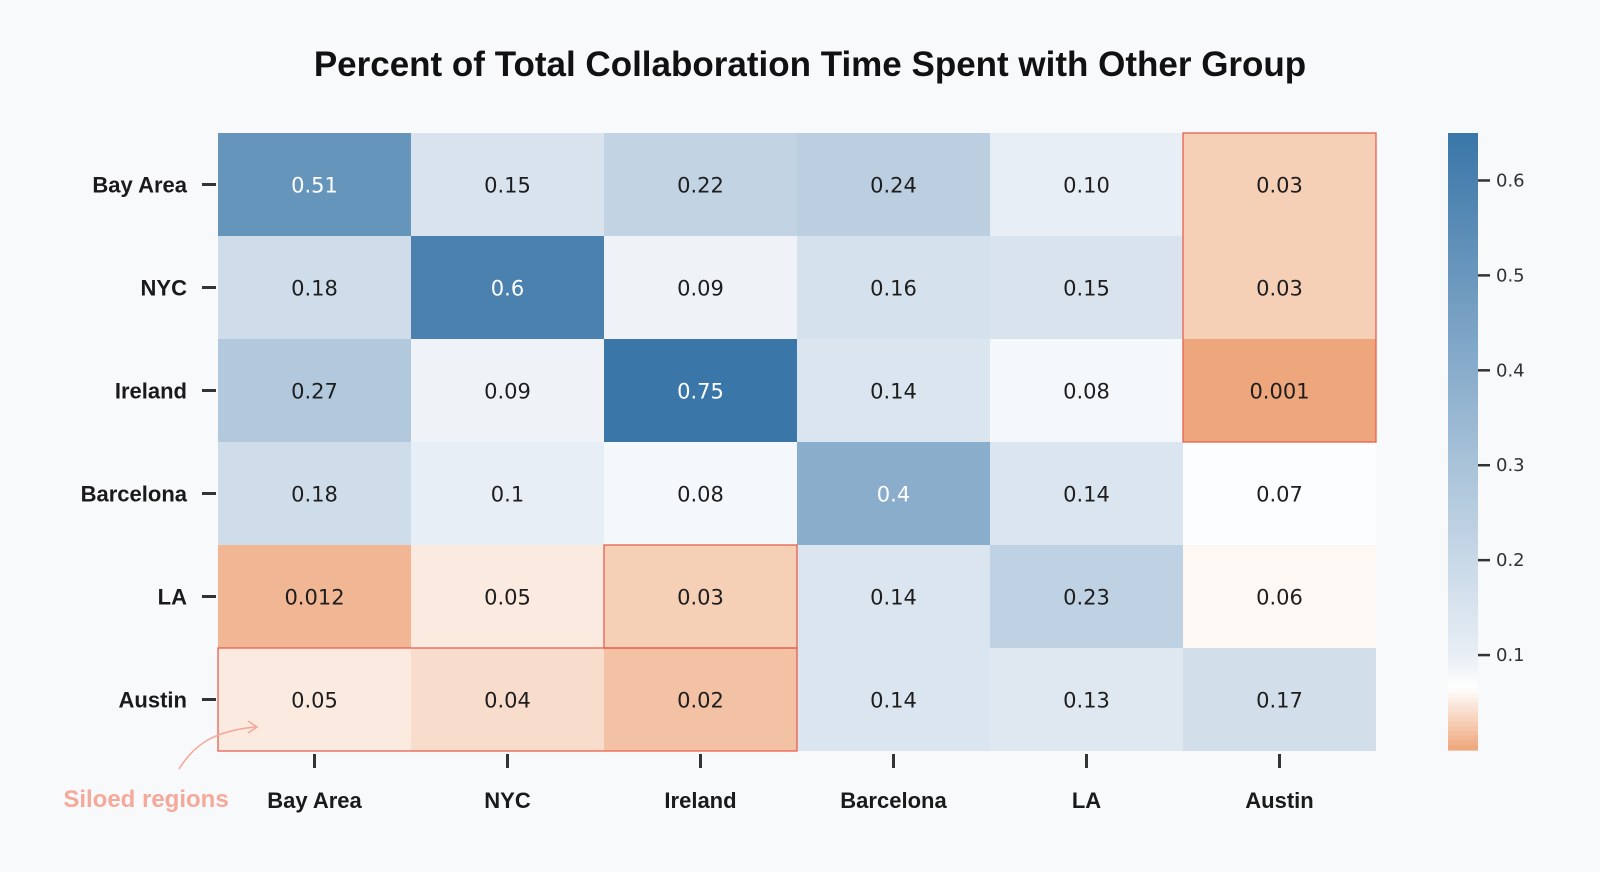 This screenshot has width=1600, height=872. I want to click on cell-value-label: 0.15, so click(507, 186).